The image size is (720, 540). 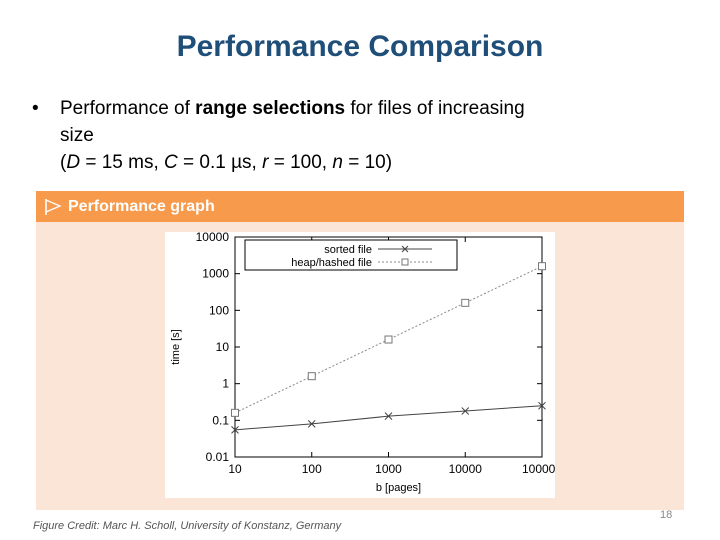 What do you see at coordinates (331, 263) in the screenshot?
I see `legend-label: heap/hashed file` at bounding box center [331, 263].